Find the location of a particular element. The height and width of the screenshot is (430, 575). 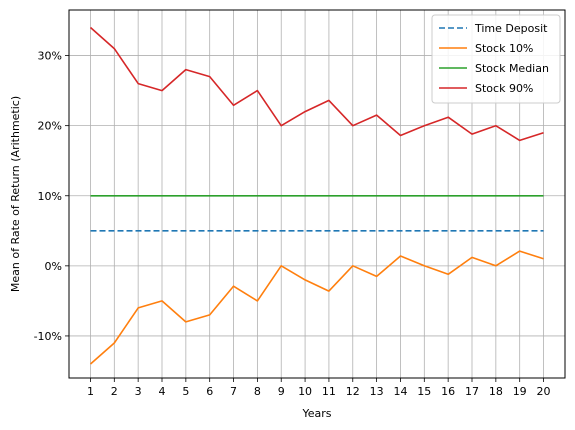

x-tick-label: 3 is located at coordinates (138, 391).